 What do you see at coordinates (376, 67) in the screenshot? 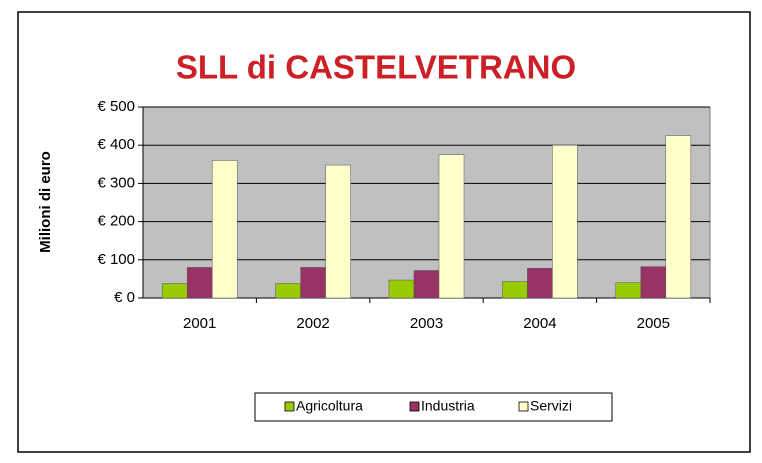
I see `chart-title: SLL di CASTELVETRANO` at bounding box center [376, 67].